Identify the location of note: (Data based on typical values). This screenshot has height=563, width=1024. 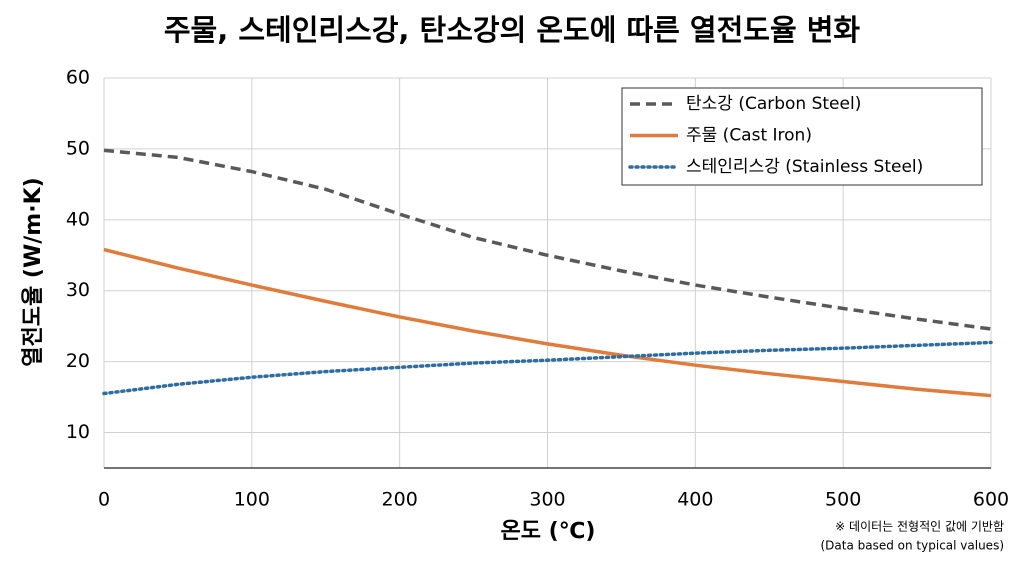
(912, 546).